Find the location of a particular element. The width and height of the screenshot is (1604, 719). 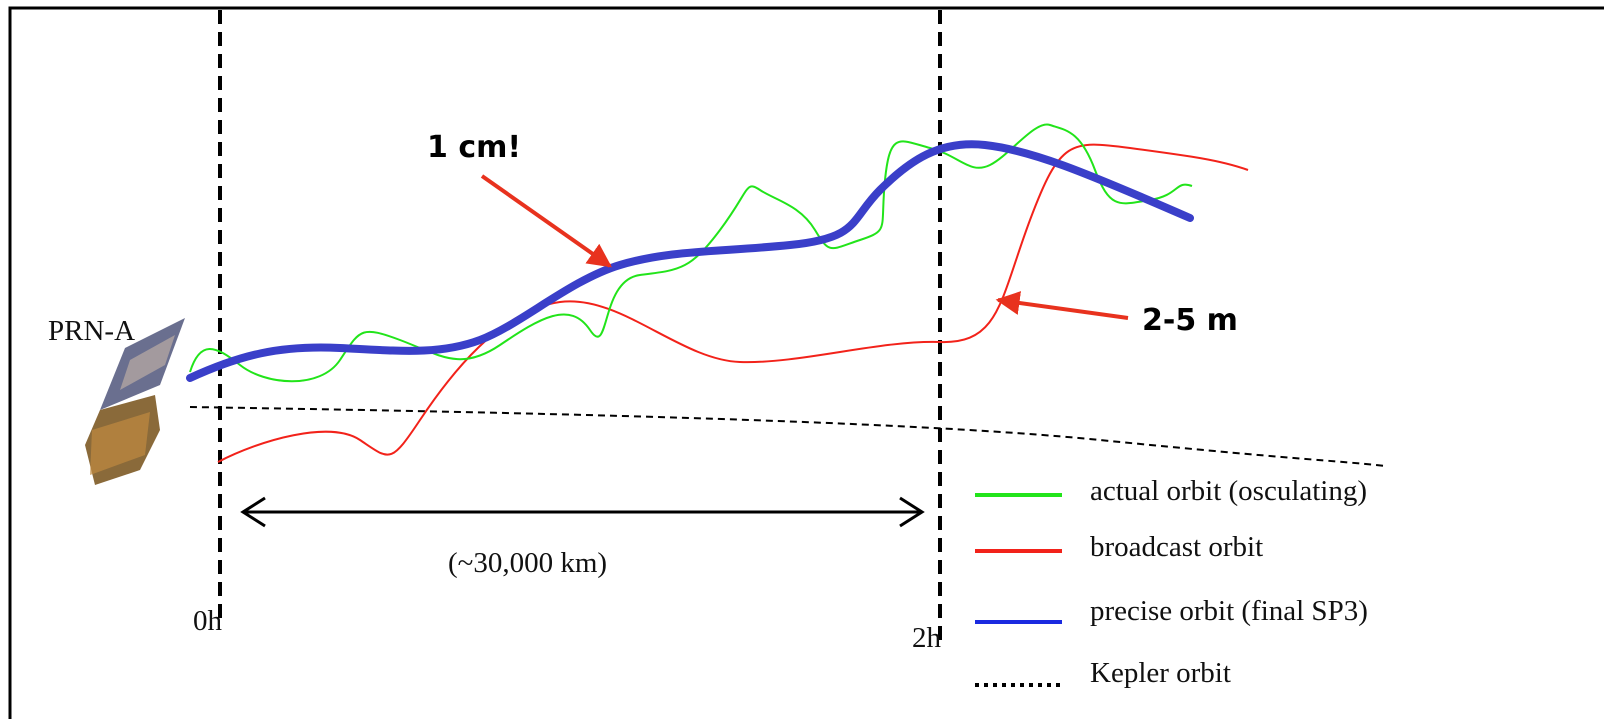

legend-label: precise orbit (final SP3) is located at coordinates (1229, 611).